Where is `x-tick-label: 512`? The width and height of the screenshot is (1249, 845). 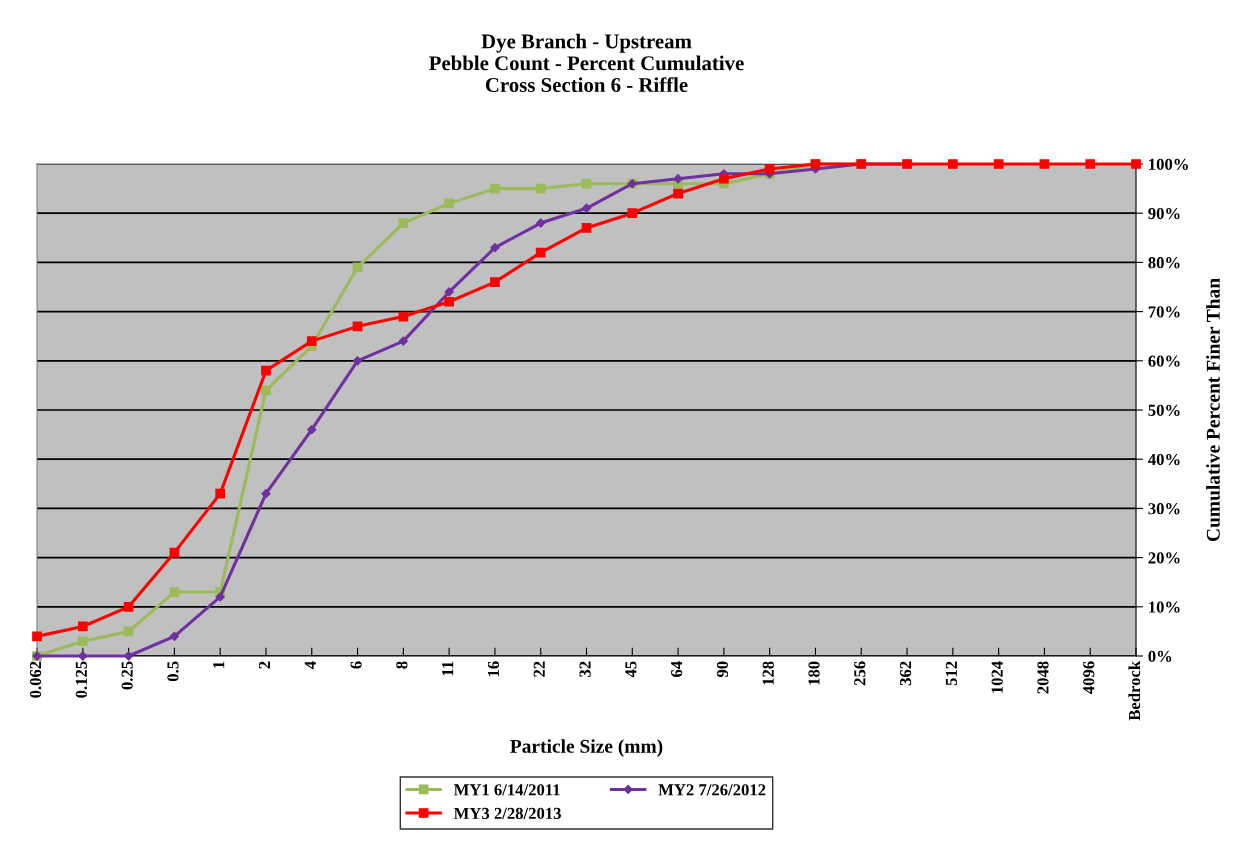
x-tick-label: 512 is located at coordinates (951, 673).